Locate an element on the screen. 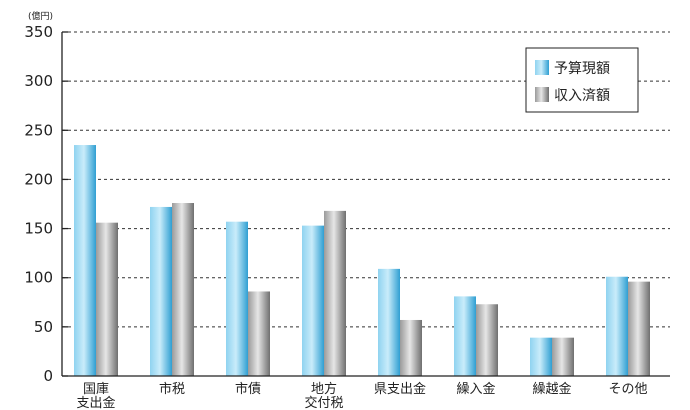 Image resolution: width=690 pixels, height=410 pixels. y-tick-label: 150 is located at coordinates (38, 229).